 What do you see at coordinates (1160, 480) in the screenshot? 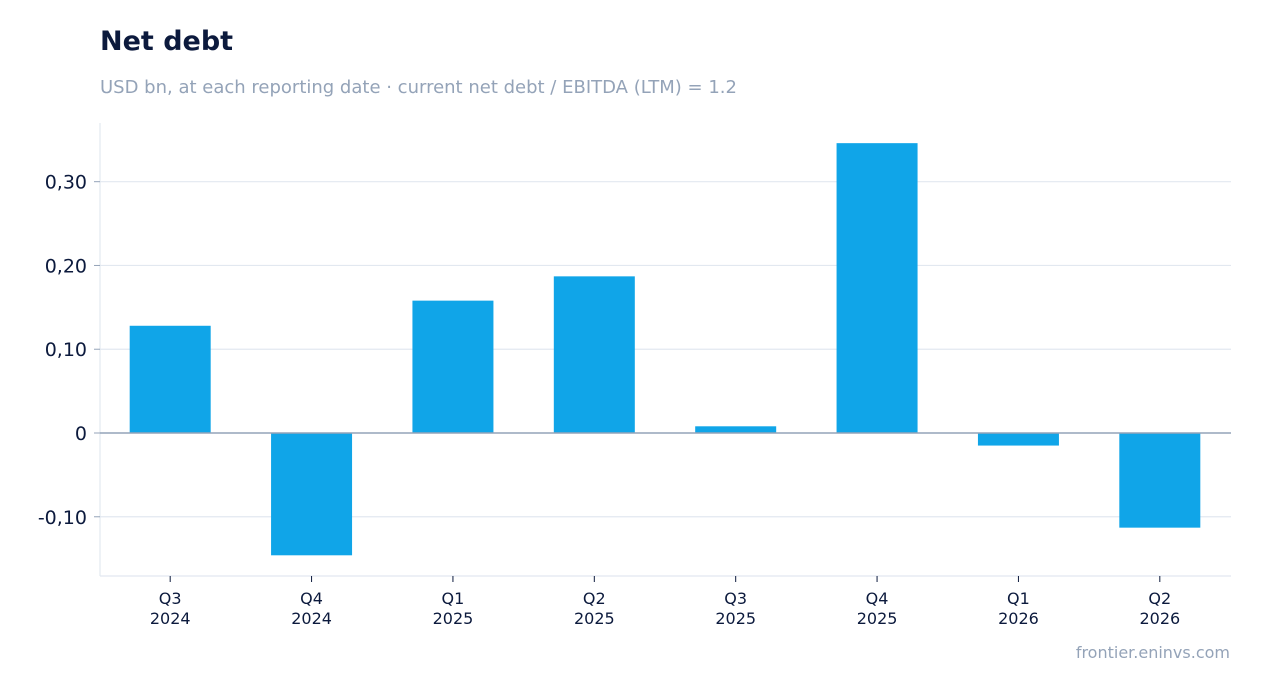
I see `bar-q2-2026` at bounding box center [1160, 480].